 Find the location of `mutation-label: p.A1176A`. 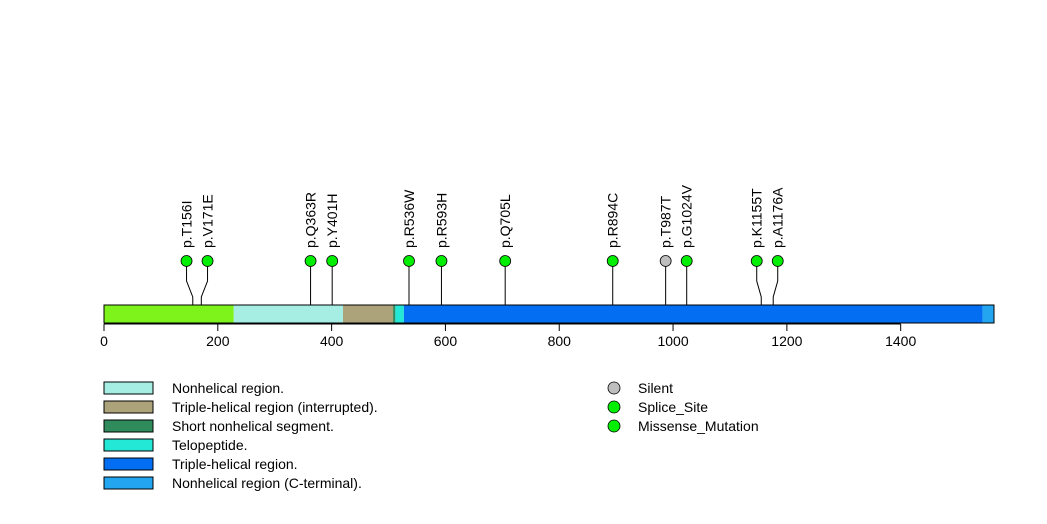

mutation-label: p.A1176A is located at coordinates (778, 217).